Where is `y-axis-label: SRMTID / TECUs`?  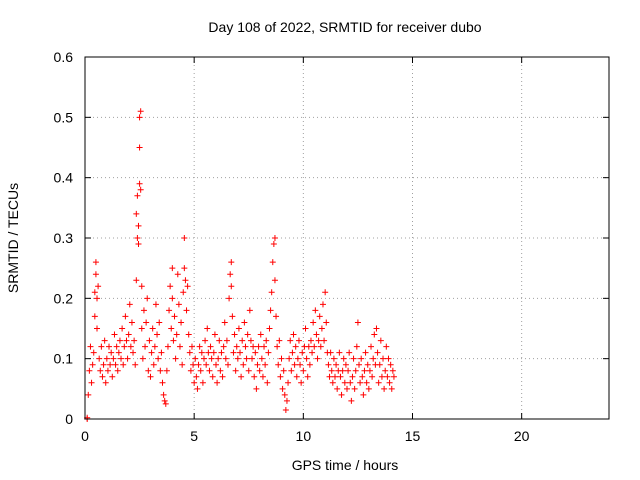 y-axis-label: SRMTID / TECUs is located at coordinates (13, 238).